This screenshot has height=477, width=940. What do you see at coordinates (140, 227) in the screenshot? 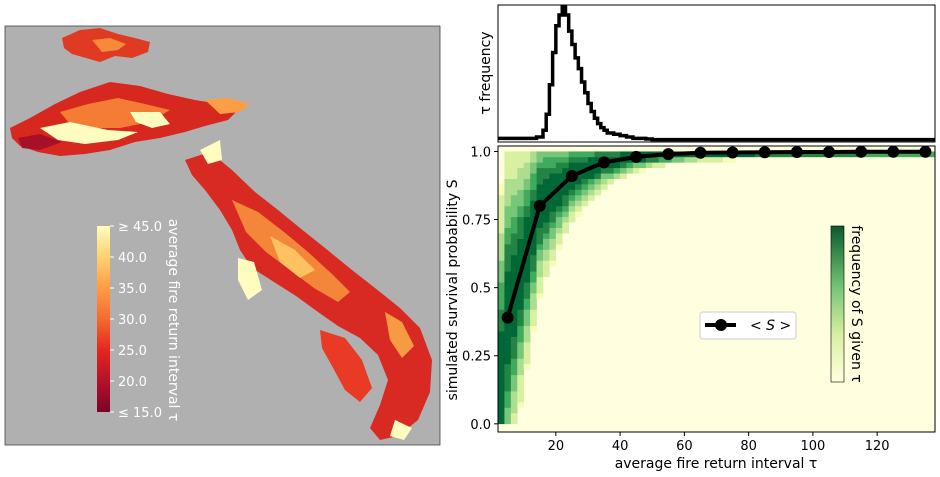
I see `map-colorbar-tick-label: ≥ 45.0` at bounding box center [140, 227].